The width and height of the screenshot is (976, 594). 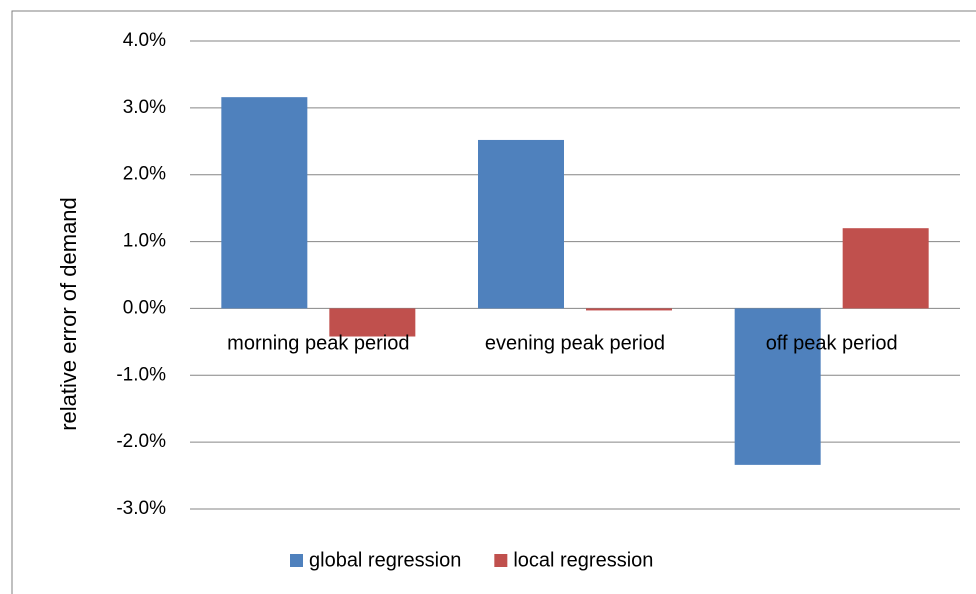 What do you see at coordinates (144, 107) in the screenshot?
I see `y-tick-label: 3.0%` at bounding box center [144, 107].